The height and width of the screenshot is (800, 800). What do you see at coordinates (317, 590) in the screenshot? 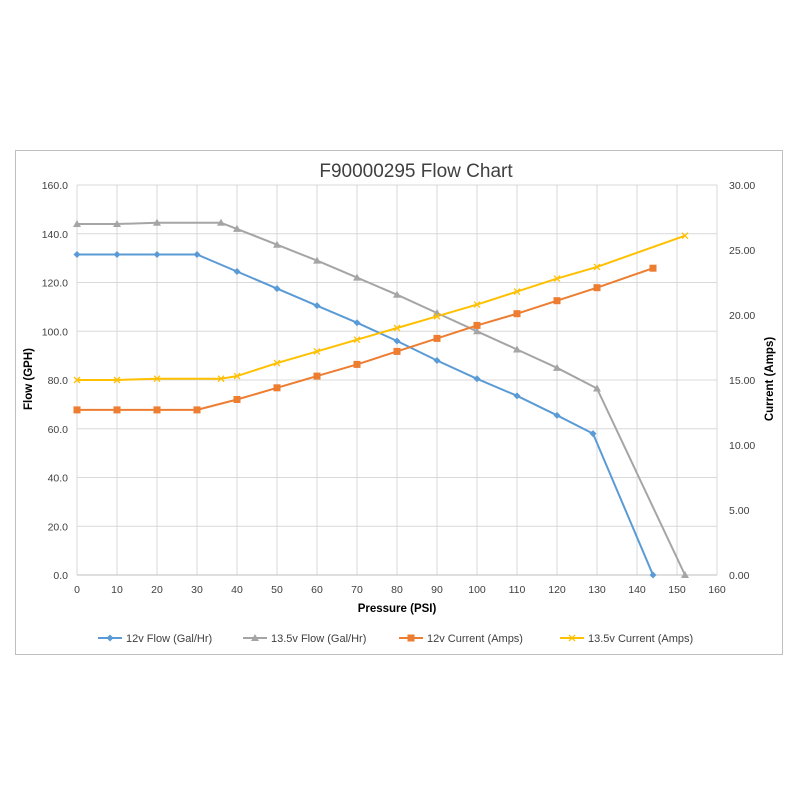
I see `x-tick-label: 60` at bounding box center [317, 590].